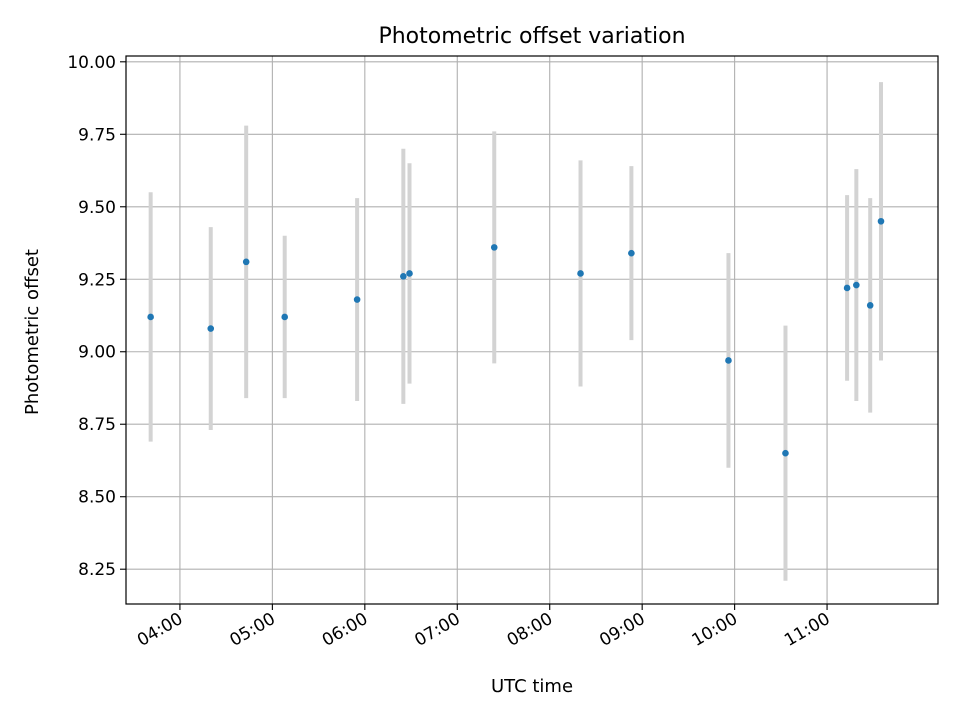  What do you see at coordinates (91, 63) in the screenshot?
I see `y-tick-label: 10.00` at bounding box center [91, 63].